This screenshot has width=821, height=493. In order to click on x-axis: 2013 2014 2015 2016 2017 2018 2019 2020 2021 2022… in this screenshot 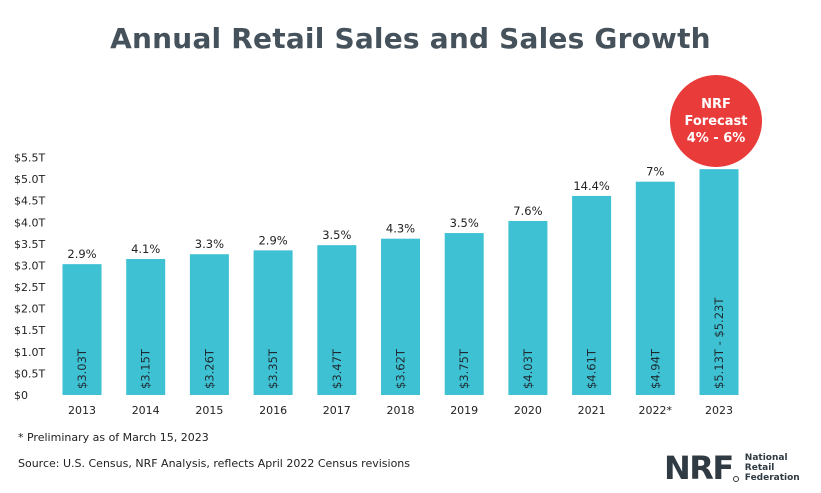, I will do `click(400, 410)`.